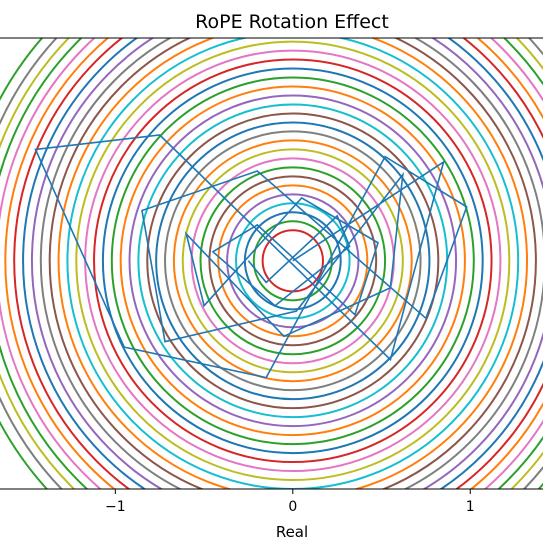 The width and height of the screenshot is (543, 544). Describe the element at coordinates (470, 507) in the screenshot. I see `x-tick-label: 1` at that location.